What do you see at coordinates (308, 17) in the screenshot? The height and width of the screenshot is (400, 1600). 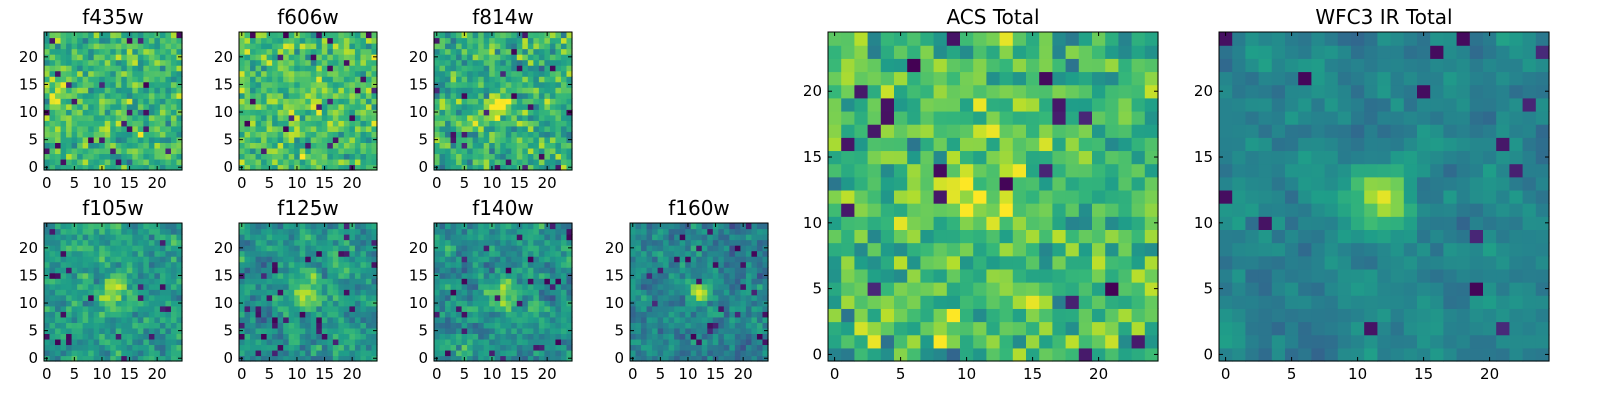 I see `panel-title: f606w` at bounding box center [308, 17].